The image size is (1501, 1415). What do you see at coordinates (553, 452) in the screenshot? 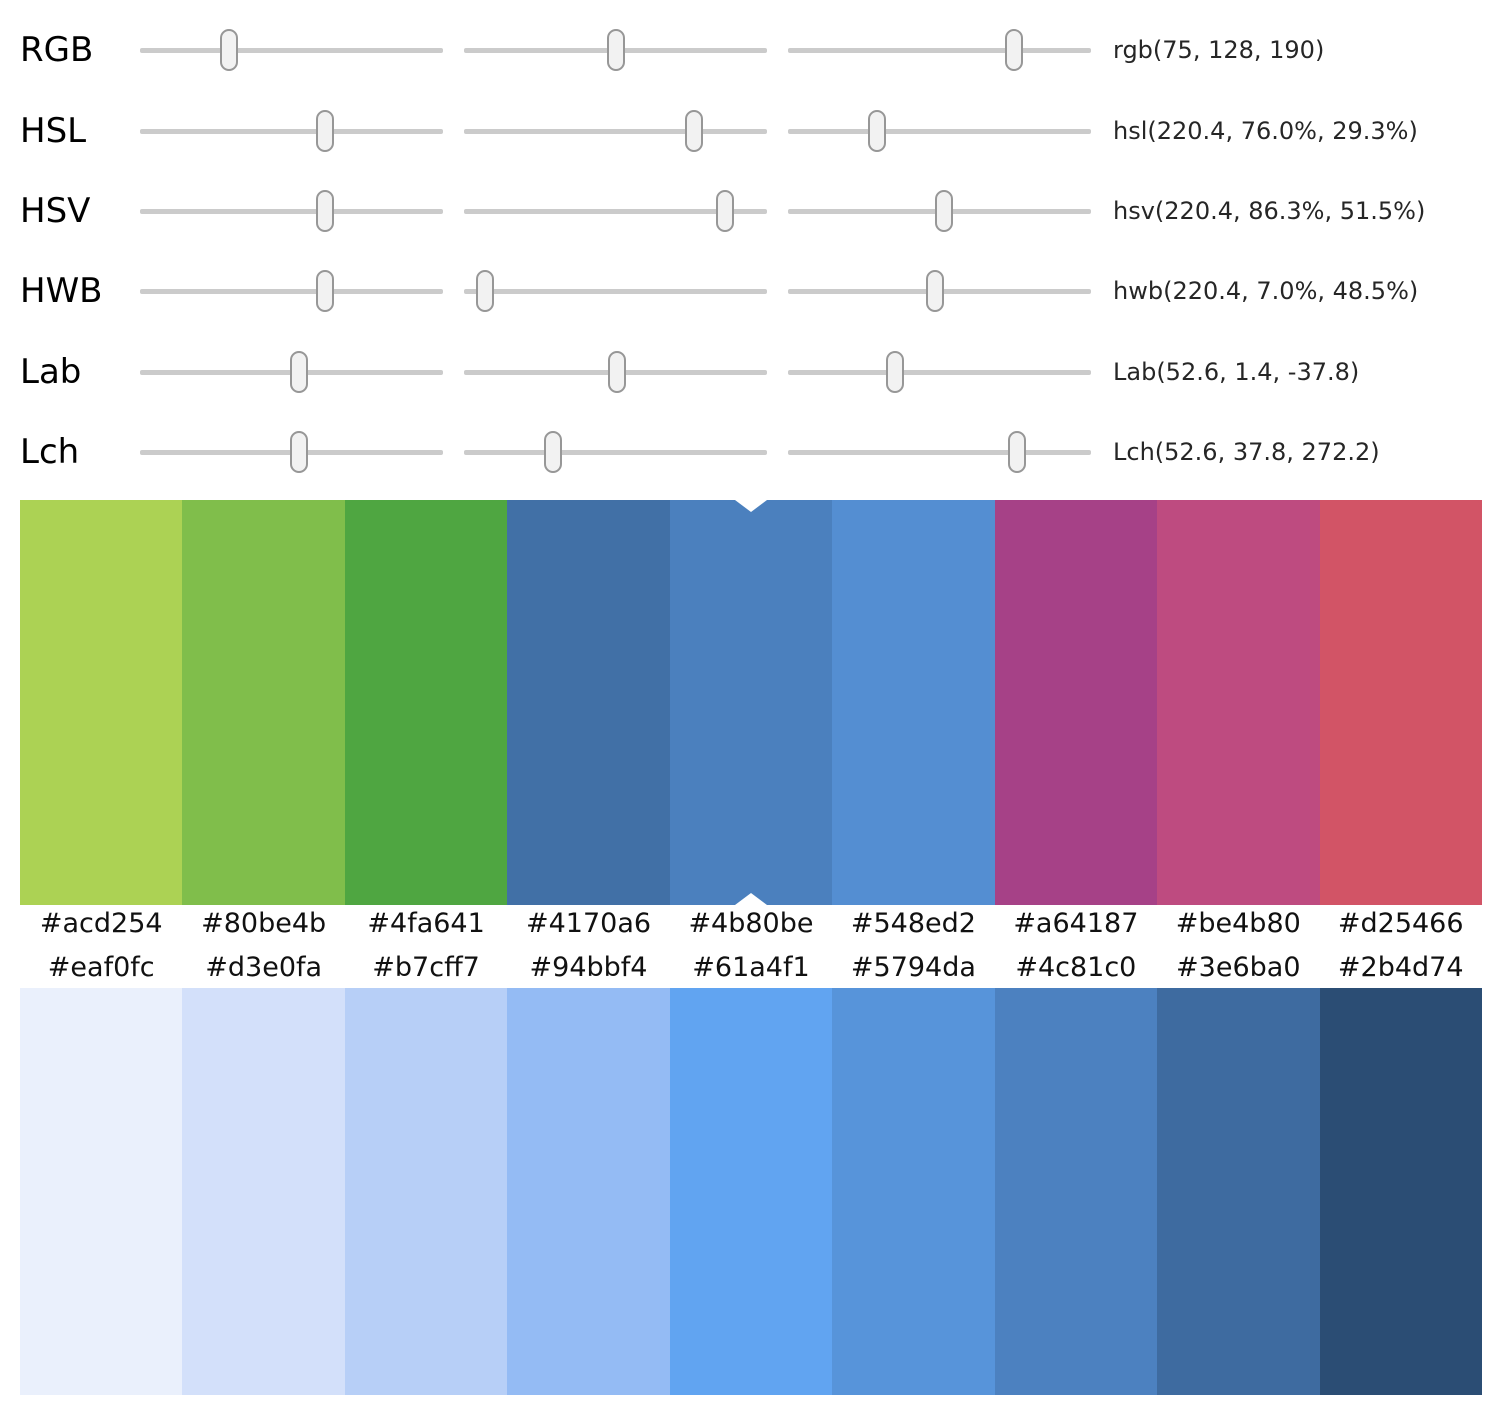
I see `lch-slider-c-thumb` at bounding box center [553, 452].